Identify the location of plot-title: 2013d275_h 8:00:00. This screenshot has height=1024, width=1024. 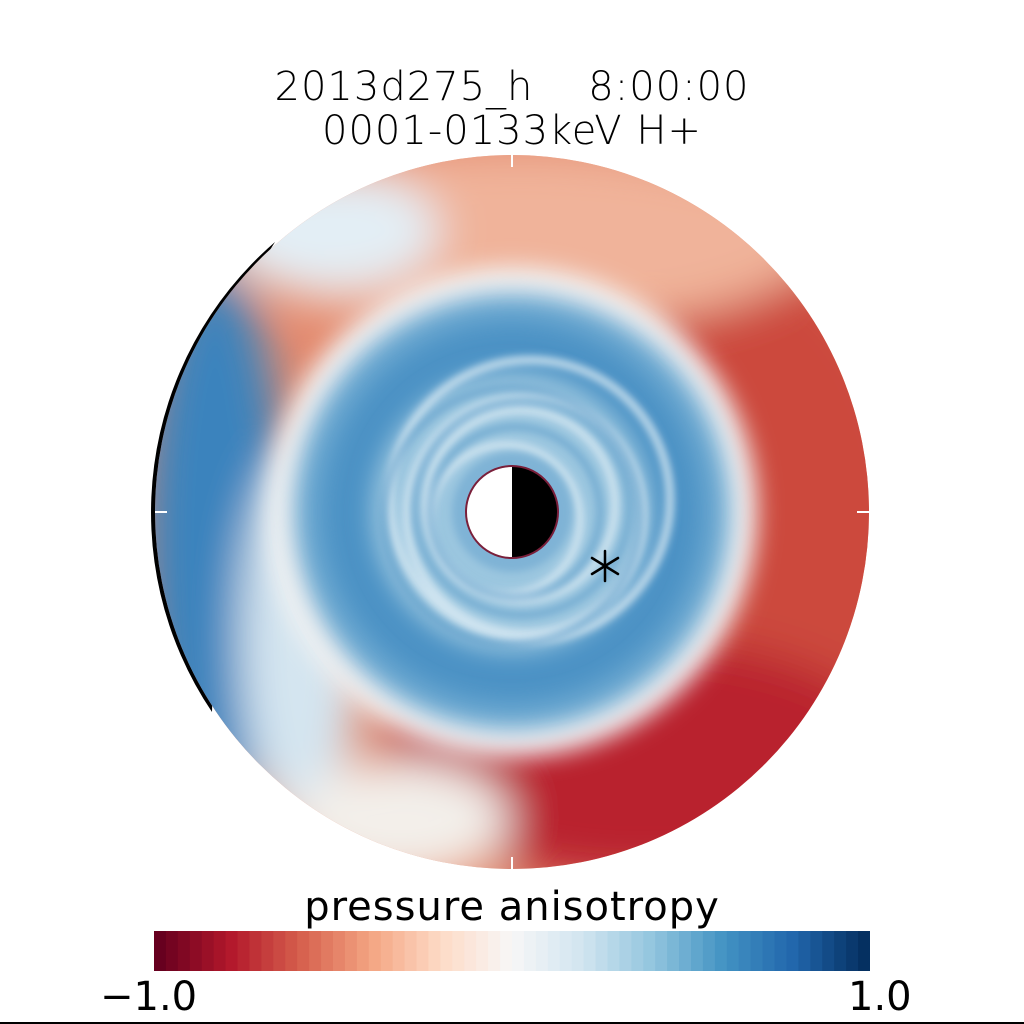
(512, 87).